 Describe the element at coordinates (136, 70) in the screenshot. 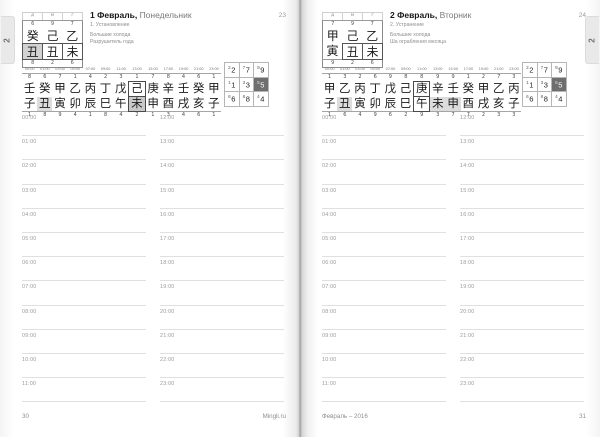

I see `hour-time-label: 13:00` at that location.